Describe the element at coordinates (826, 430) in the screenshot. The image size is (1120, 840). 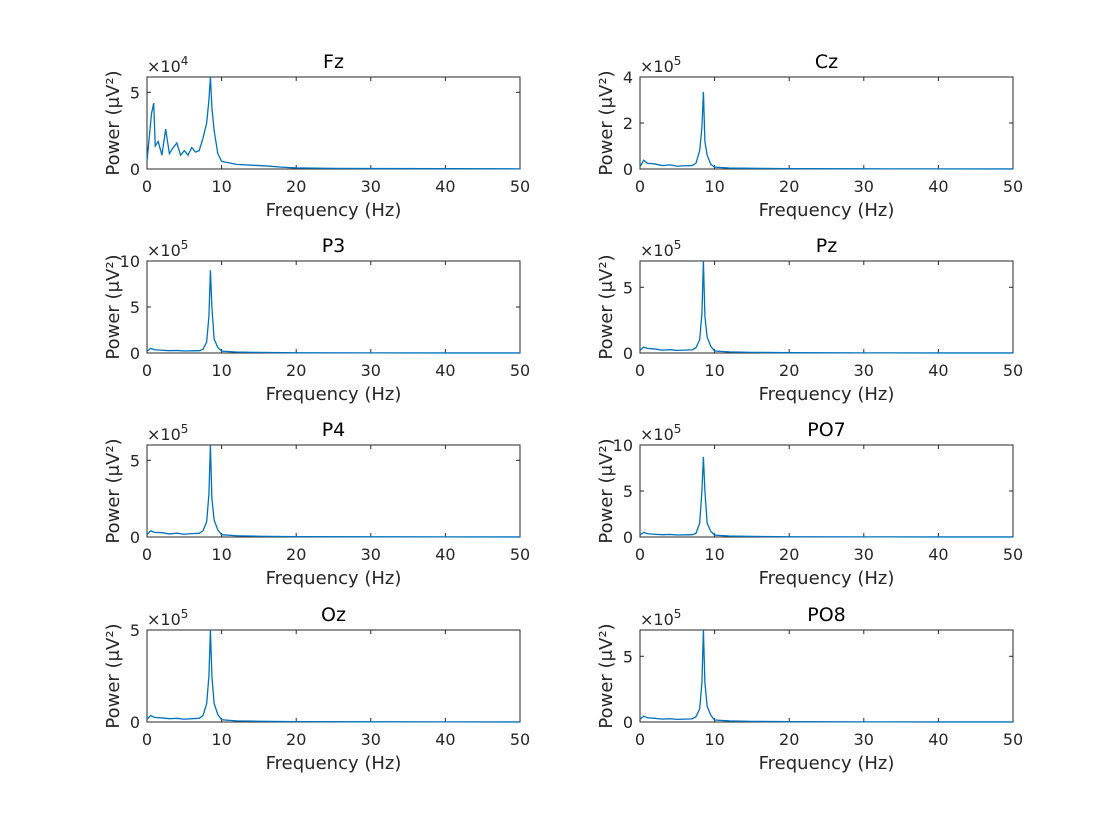
I see `subplot-title: PO7` at that location.